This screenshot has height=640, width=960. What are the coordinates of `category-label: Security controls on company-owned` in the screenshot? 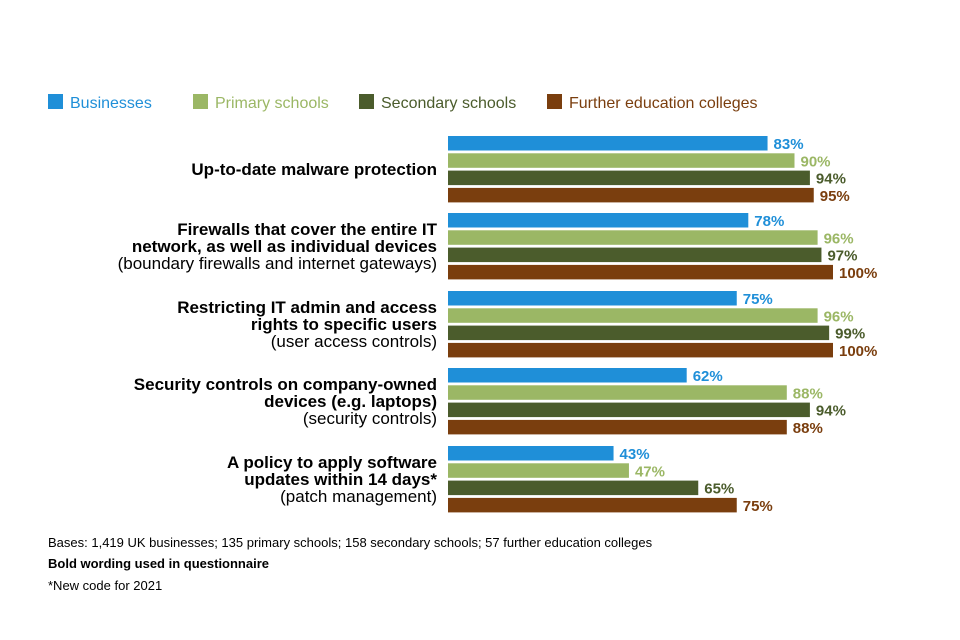 It's located at (285, 384).